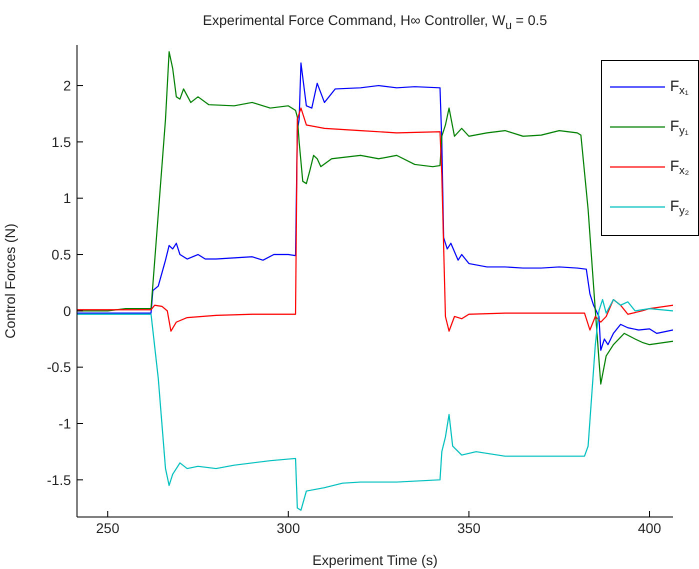 The height and width of the screenshot is (569, 699). What do you see at coordinates (65, 423) in the screenshot?
I see `y-tick-label: -1` at bounding box center [65, 423].